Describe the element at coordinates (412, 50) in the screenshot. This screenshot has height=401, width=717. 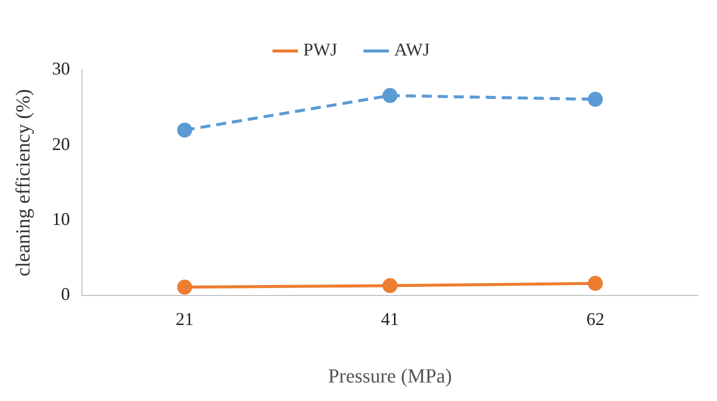
I see `legend-label: AWJ` at that location.